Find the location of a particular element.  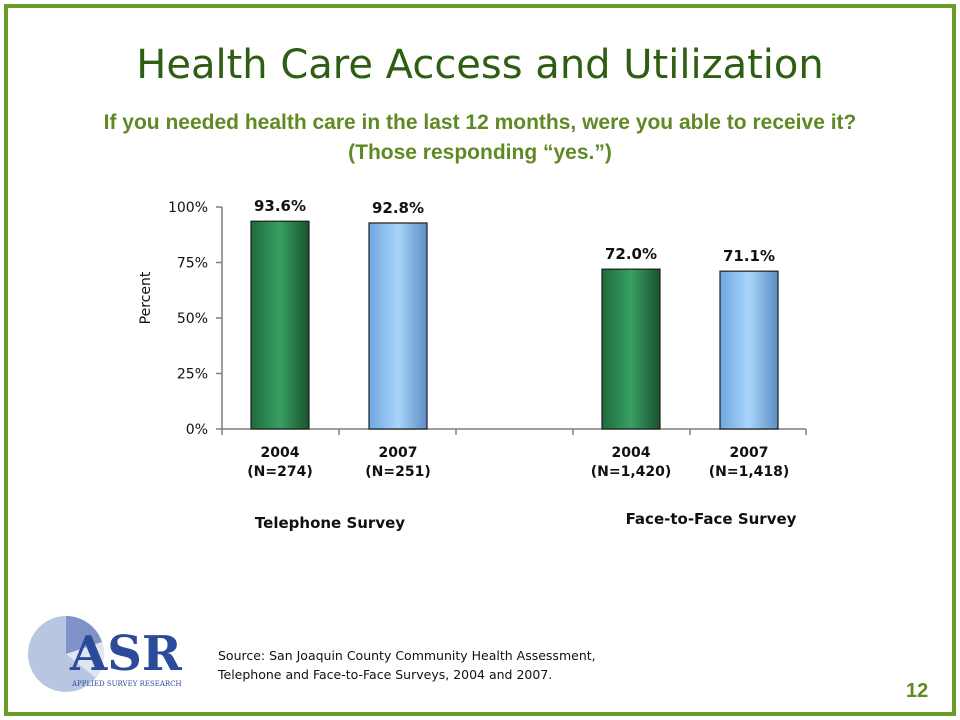

y-axis-label: Percent is located at coordinates (146, 297).